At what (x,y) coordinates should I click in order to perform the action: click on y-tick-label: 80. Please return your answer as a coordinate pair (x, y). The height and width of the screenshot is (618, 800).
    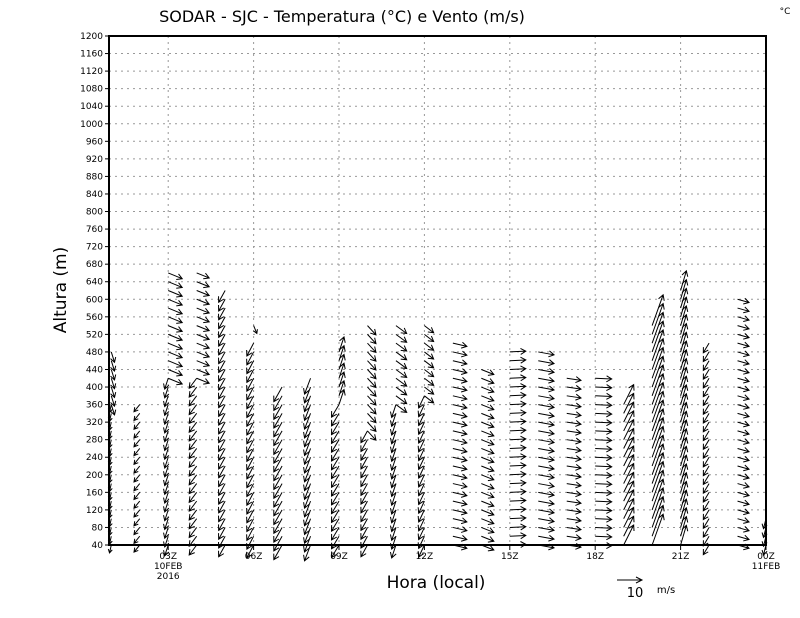
    Looking at the image, I should click on (98, 528).